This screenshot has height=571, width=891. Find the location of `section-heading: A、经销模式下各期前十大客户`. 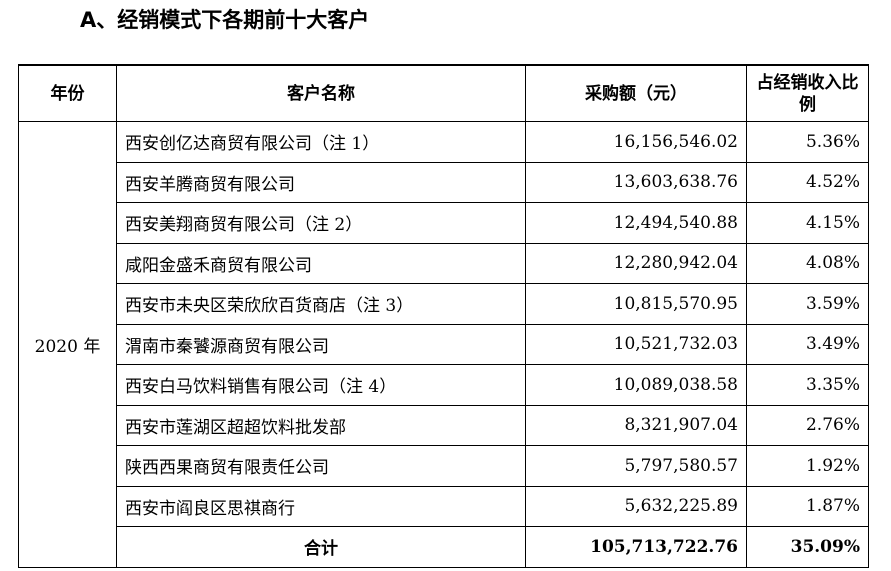

section-heading: A、经销模式下各期前十大客户 is located at coordinates (225, 20).